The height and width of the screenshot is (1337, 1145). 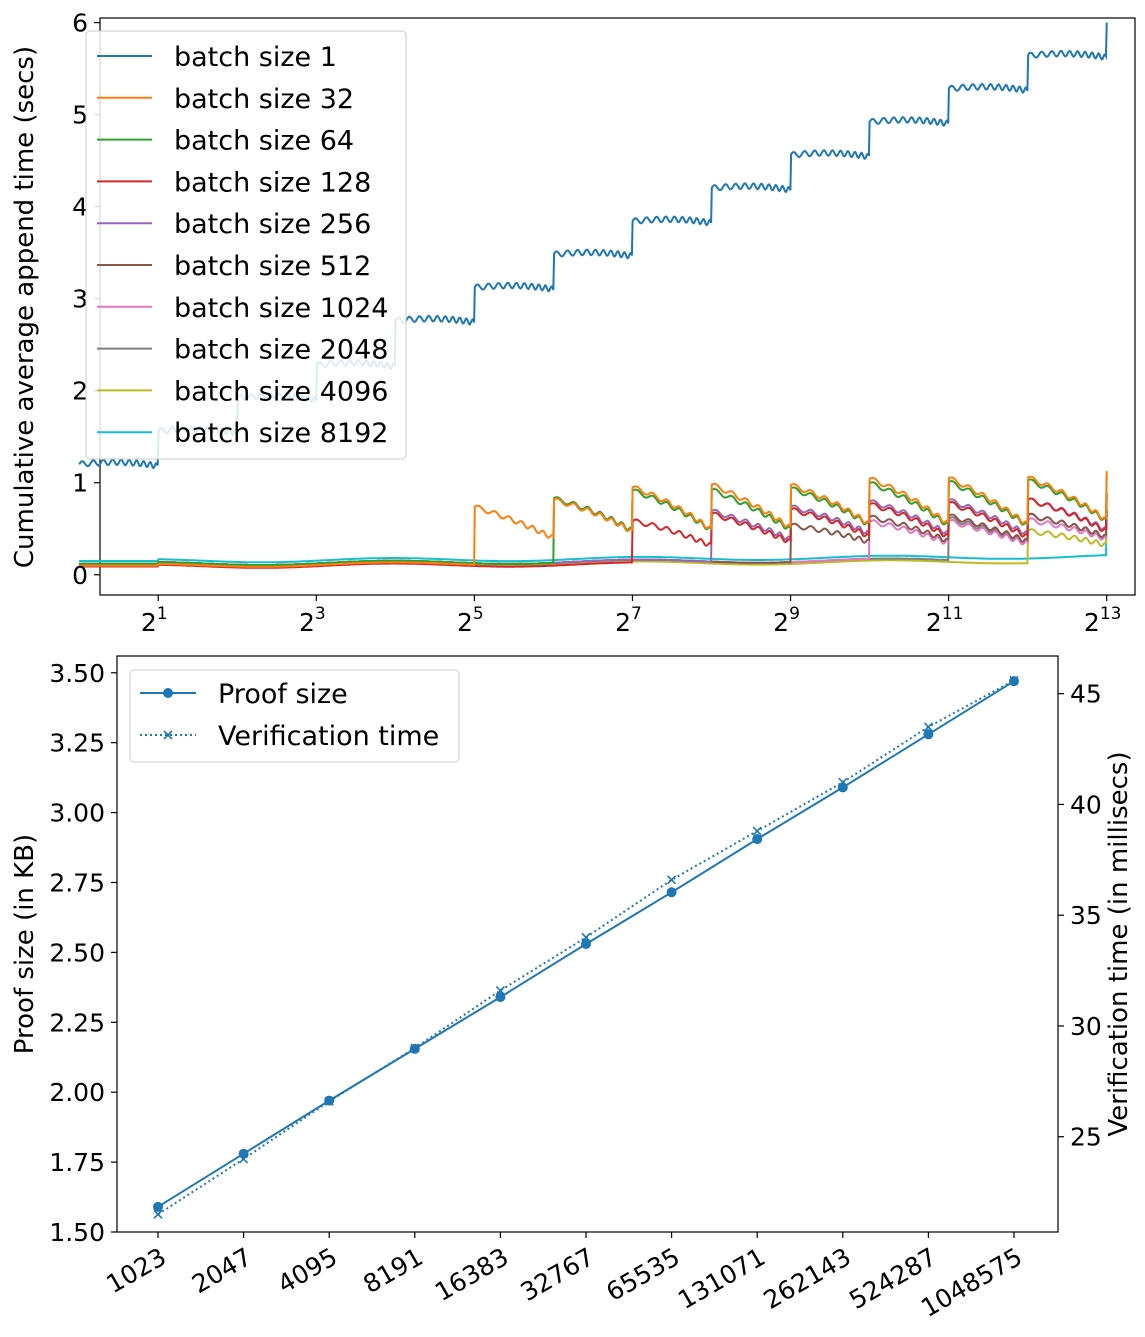 I want to click on bottom-left-tick-label: 3.25, so click(x=77, y=743).